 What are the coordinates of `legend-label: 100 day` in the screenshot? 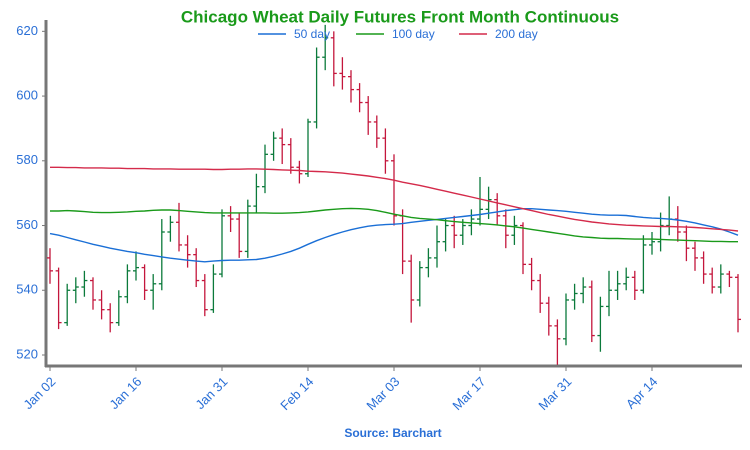 It's located at (413, 34).